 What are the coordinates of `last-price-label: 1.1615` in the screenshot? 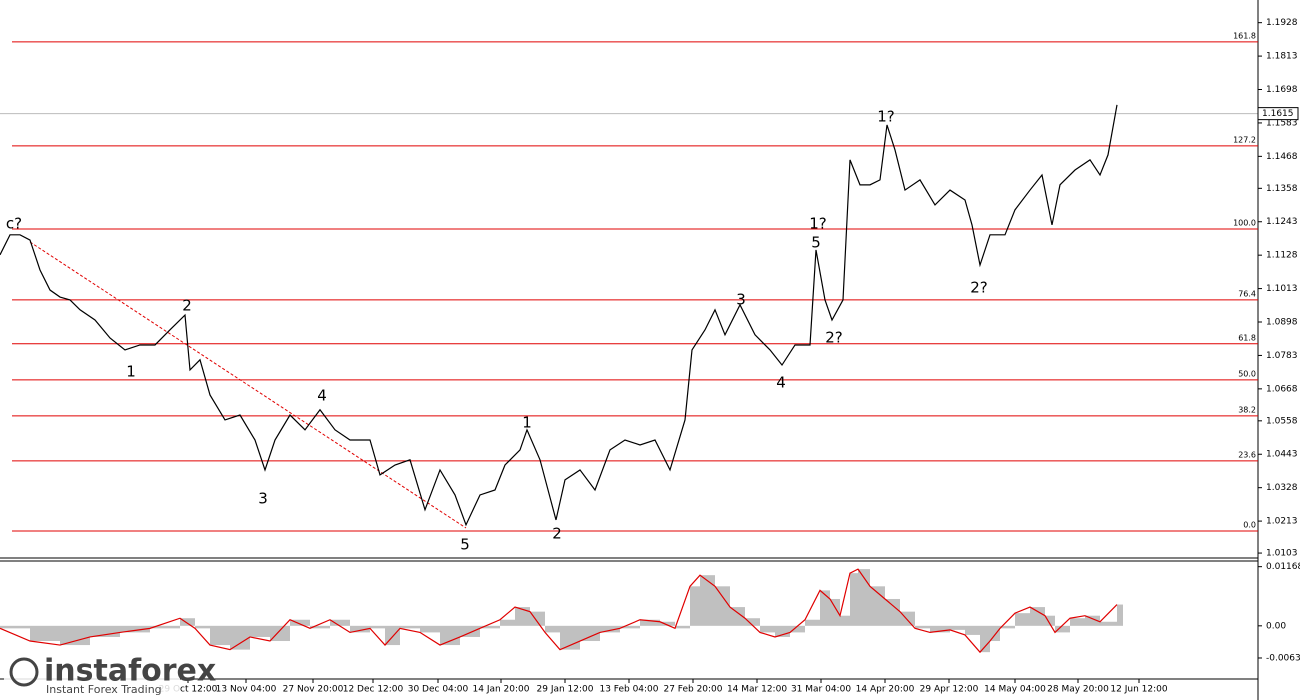 It's located at (1278, 114).